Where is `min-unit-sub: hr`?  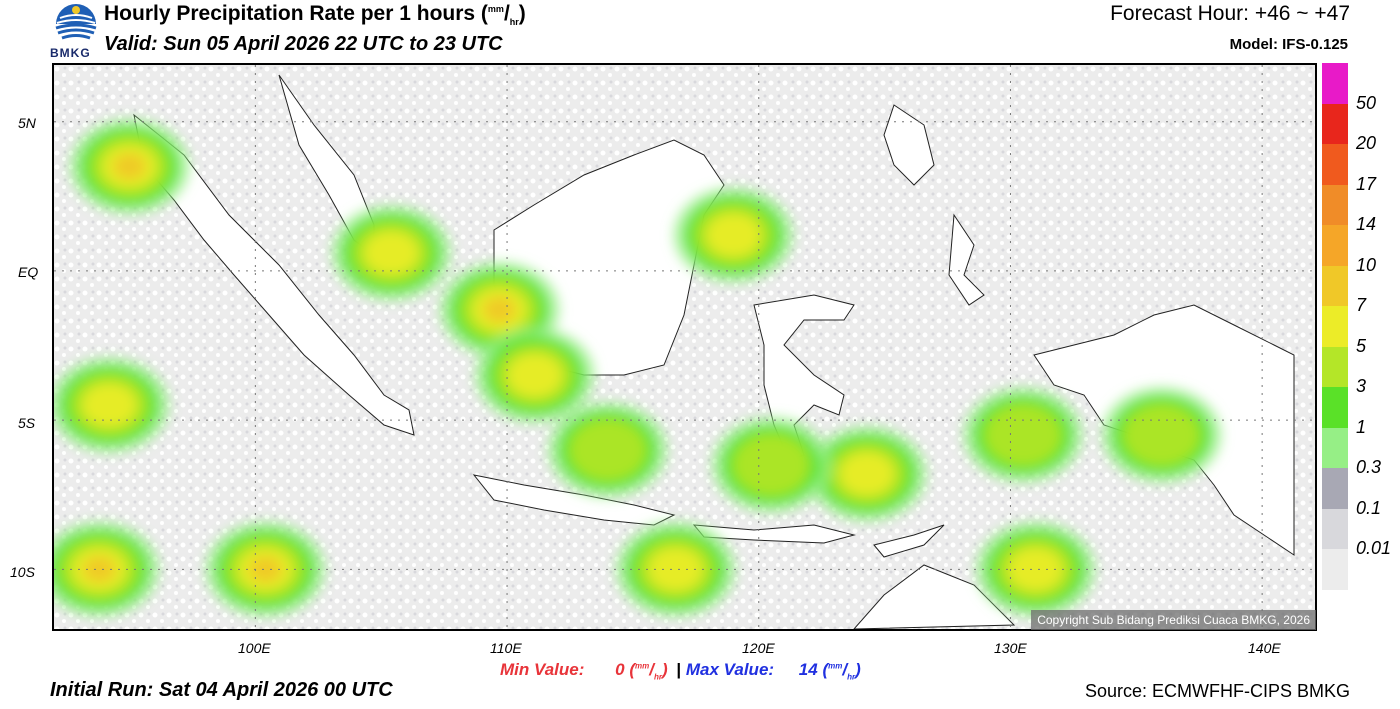
min-unit-sub: hr is located at coordinates (657, 677).